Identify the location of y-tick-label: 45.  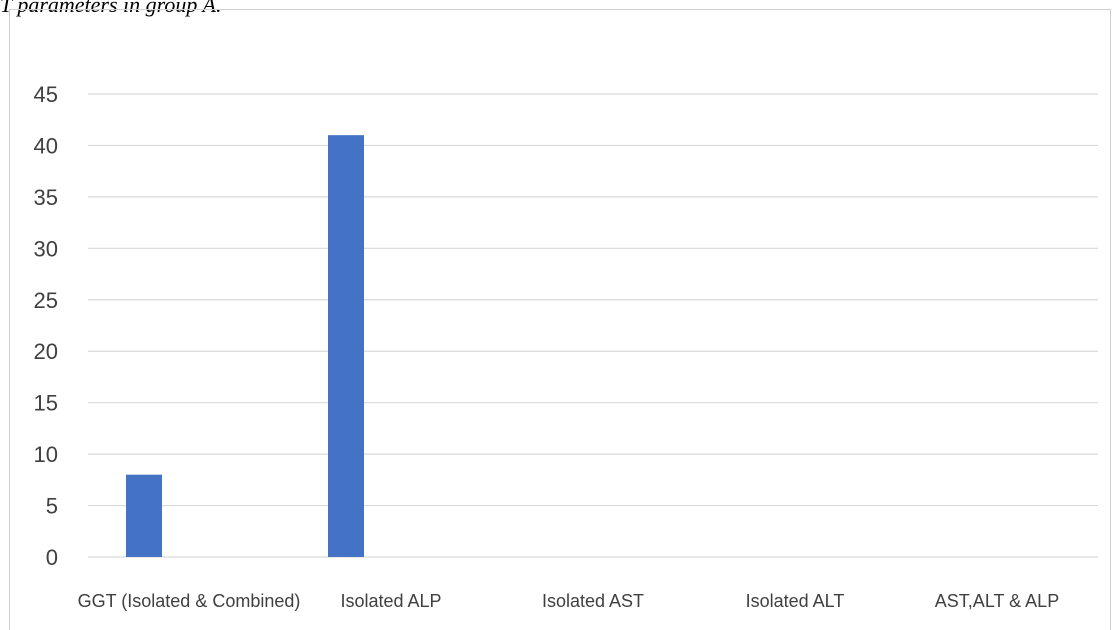
(46, 94).